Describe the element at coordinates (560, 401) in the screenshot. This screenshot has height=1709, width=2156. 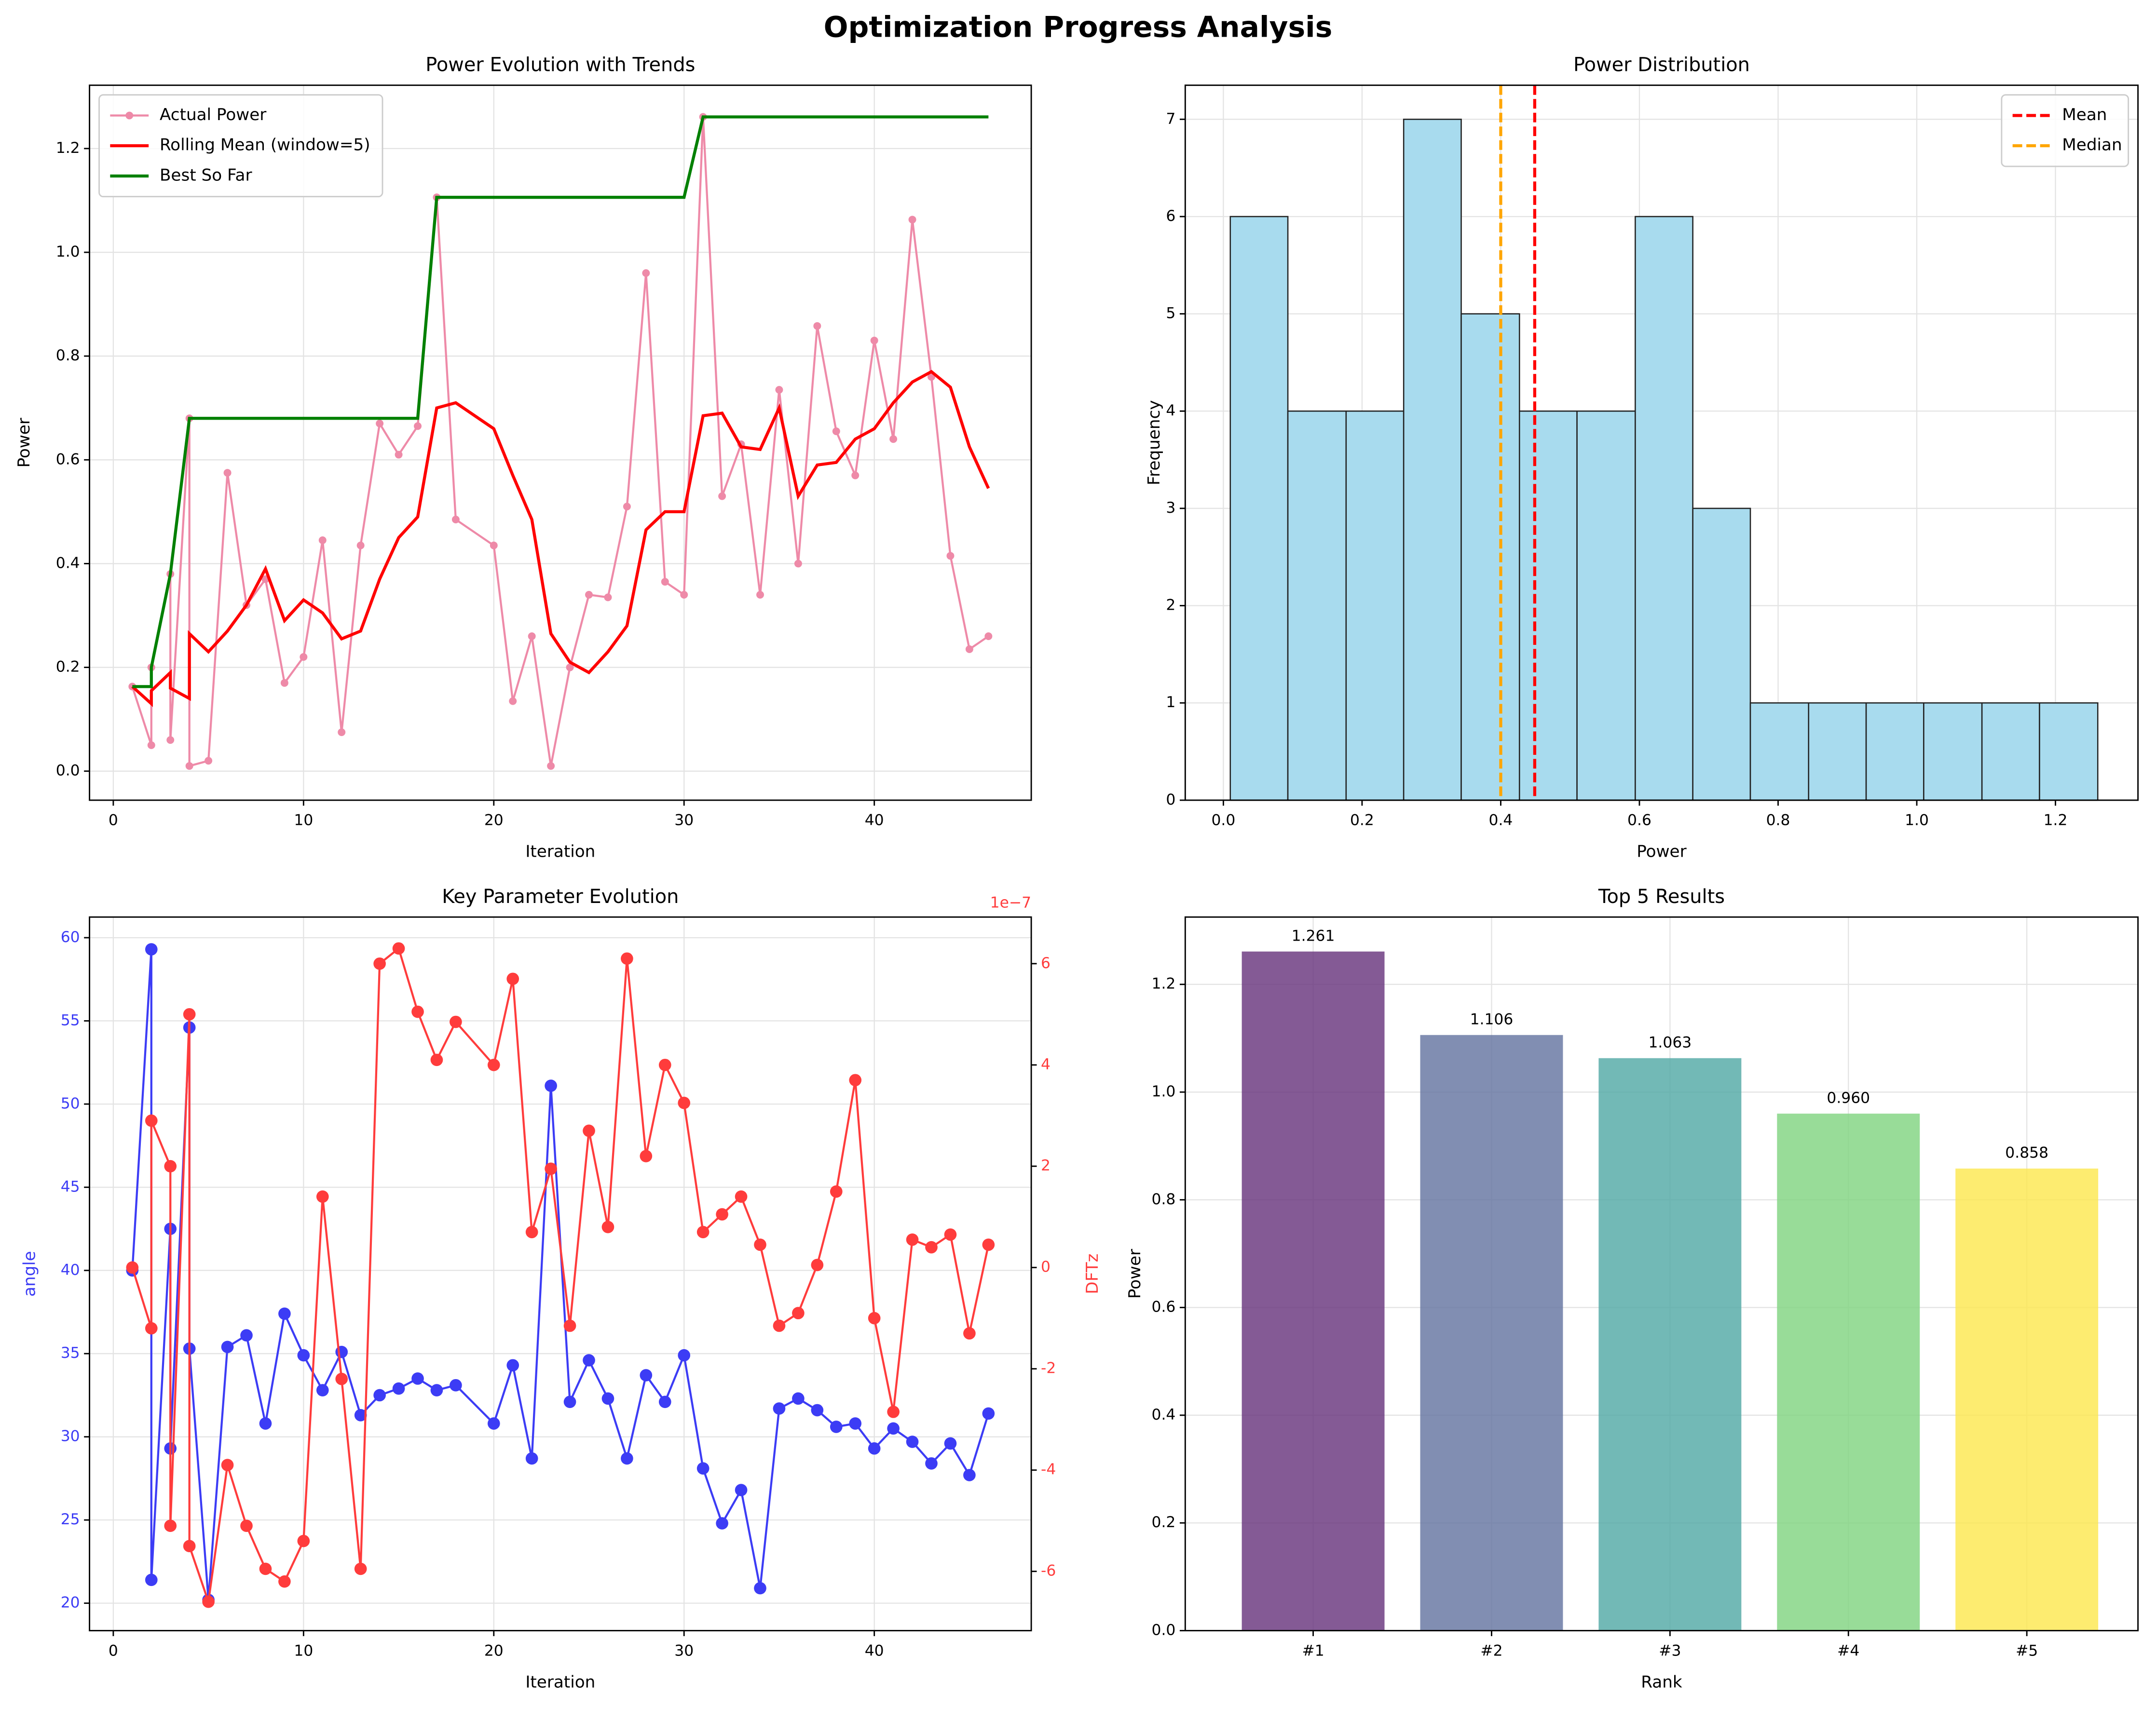
I see `series-line` at that location.